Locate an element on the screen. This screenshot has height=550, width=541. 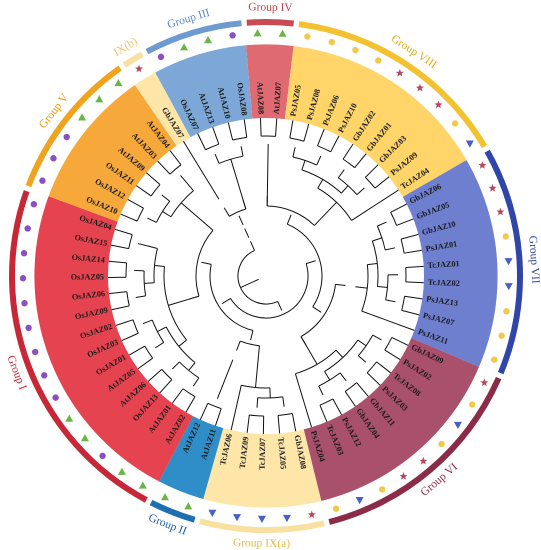
leaf-label: TcJAZ09 is located at coordinates (244, 452).